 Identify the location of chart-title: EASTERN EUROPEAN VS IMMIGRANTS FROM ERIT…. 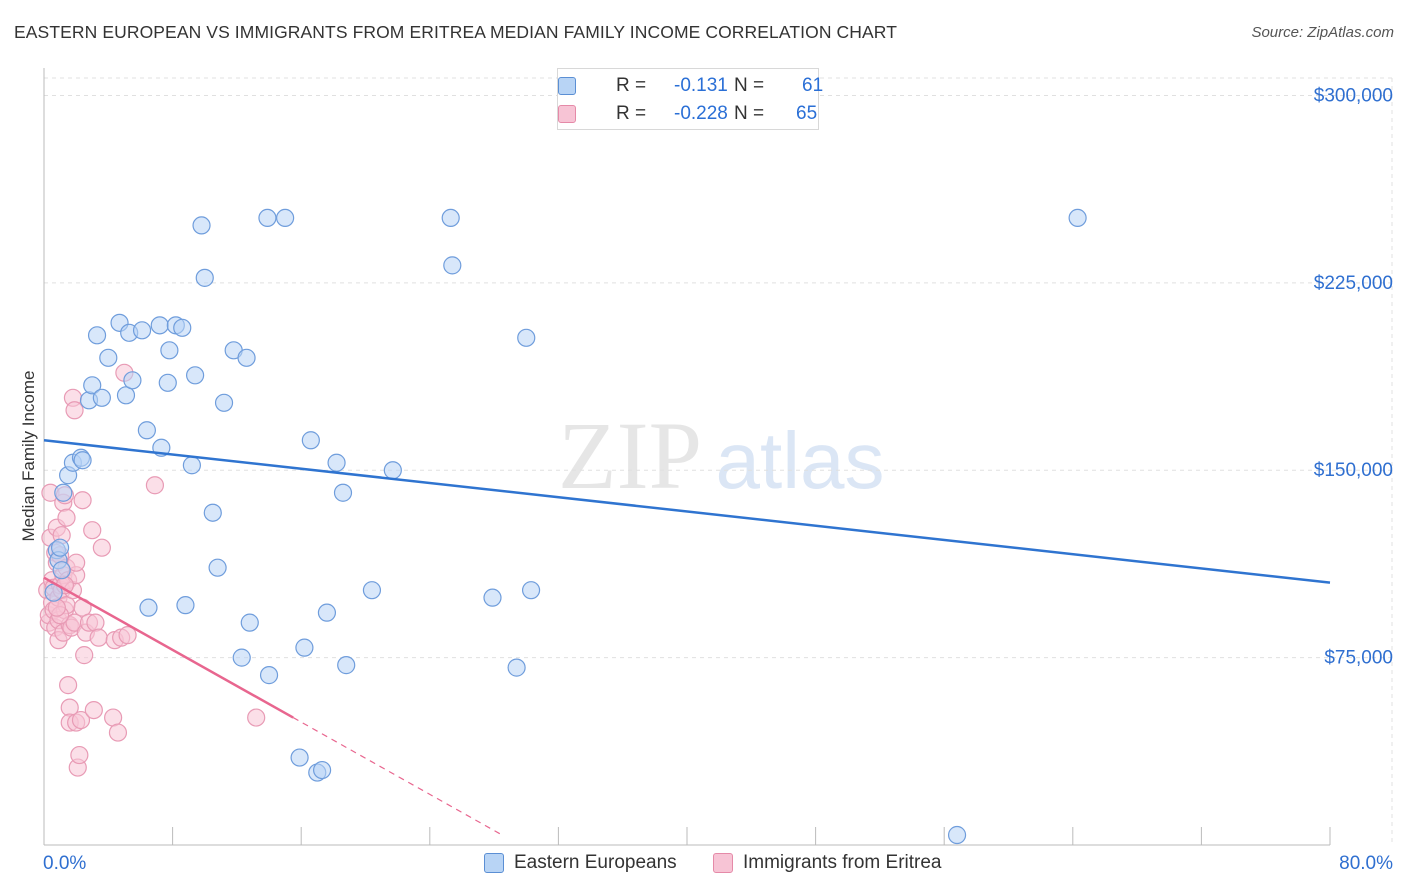
(455, 32).